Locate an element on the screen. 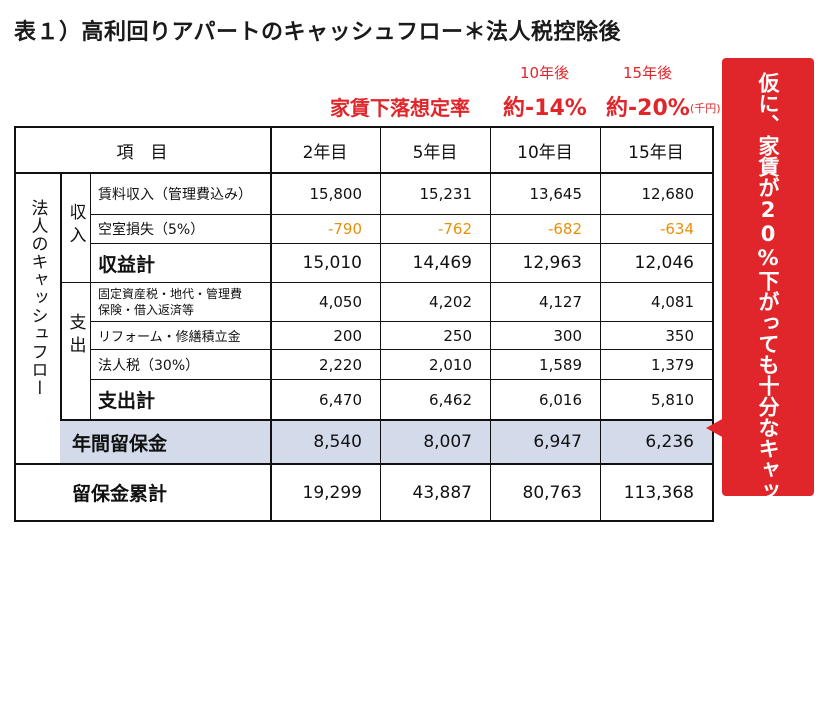 This screenshot has width=826, height=711. column-header-item: 項 目 is located at coordinates (142, 152).